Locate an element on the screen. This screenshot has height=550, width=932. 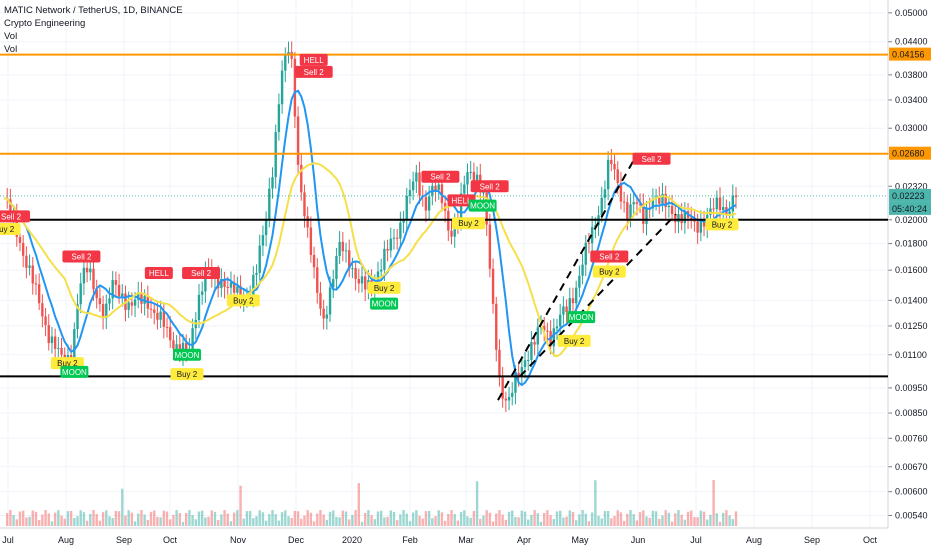
signal-badge-moon is located at coordinates (74, 371).